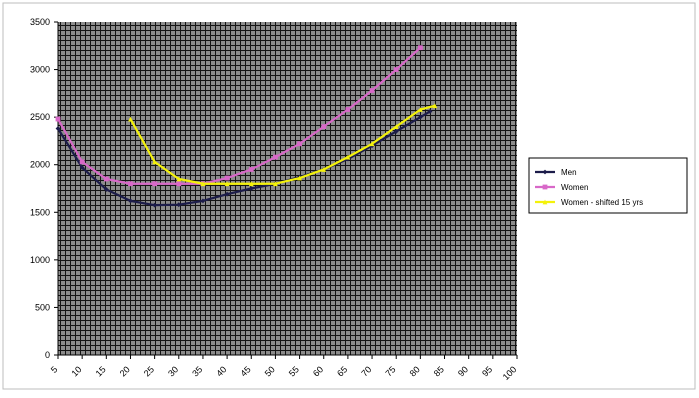 The image size is (699, 398). Describe the element at coordinates (602, 202) in the screenshot. I see `legend-label: Women - shifted 15 yrs` at that location.